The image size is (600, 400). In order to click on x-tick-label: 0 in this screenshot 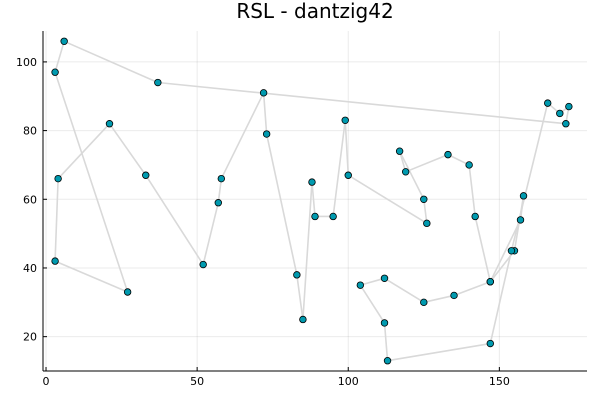, I will do `click(46, 381)`.